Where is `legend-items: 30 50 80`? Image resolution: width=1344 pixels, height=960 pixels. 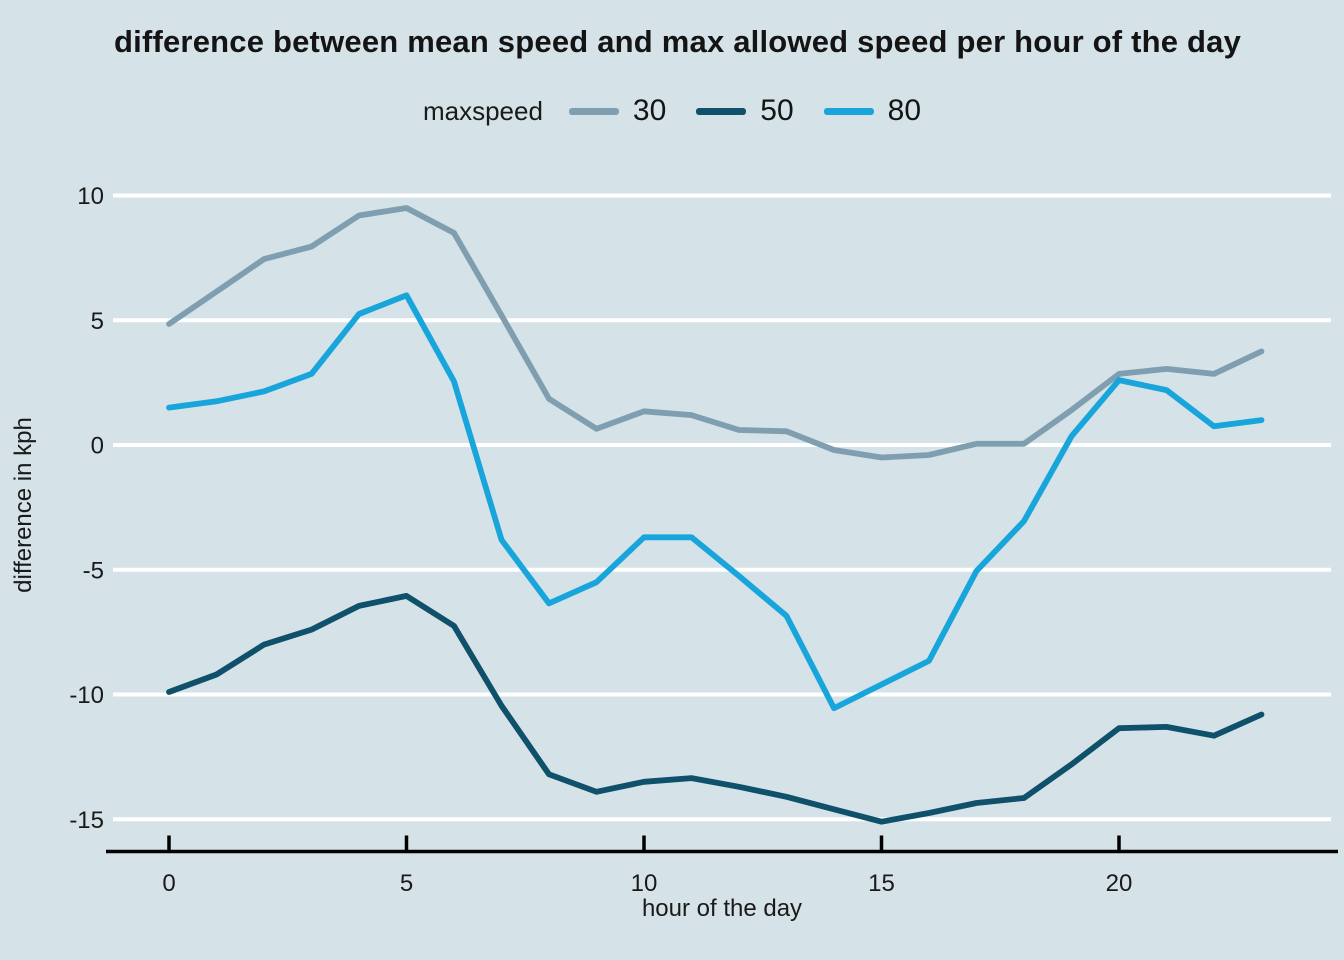 legend-items: 30 50 80 is located at coordinates (745, 111).